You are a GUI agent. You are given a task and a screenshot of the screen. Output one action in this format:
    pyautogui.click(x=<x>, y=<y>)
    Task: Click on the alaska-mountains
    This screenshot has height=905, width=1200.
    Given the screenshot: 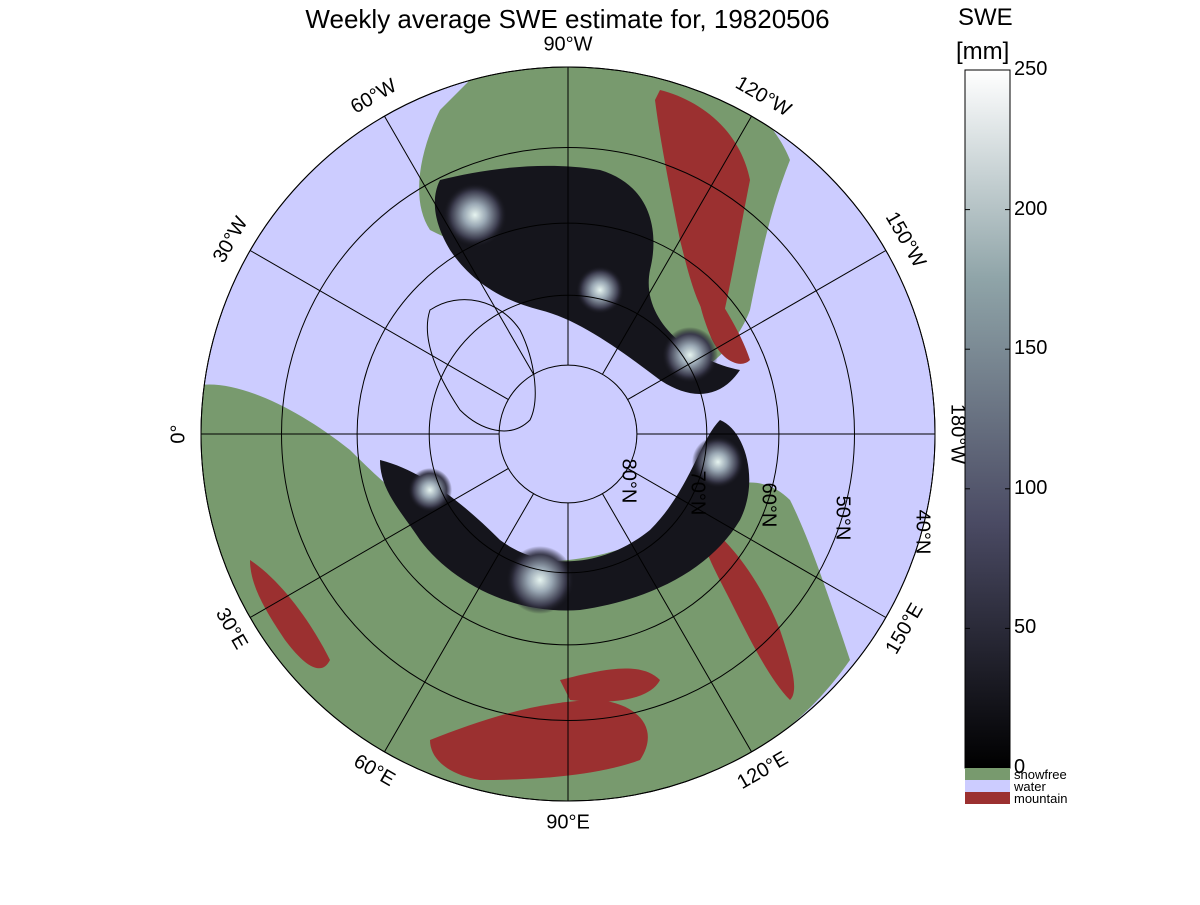 What is the action you would take?
    pyautogui.click(x=724, y=317)
    